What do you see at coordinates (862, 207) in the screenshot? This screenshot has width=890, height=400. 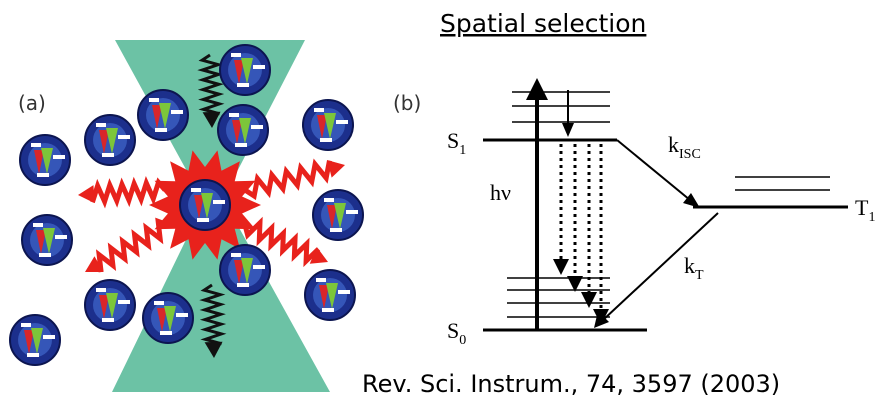 I see `label-text: T` at bounding box center [862, 207].